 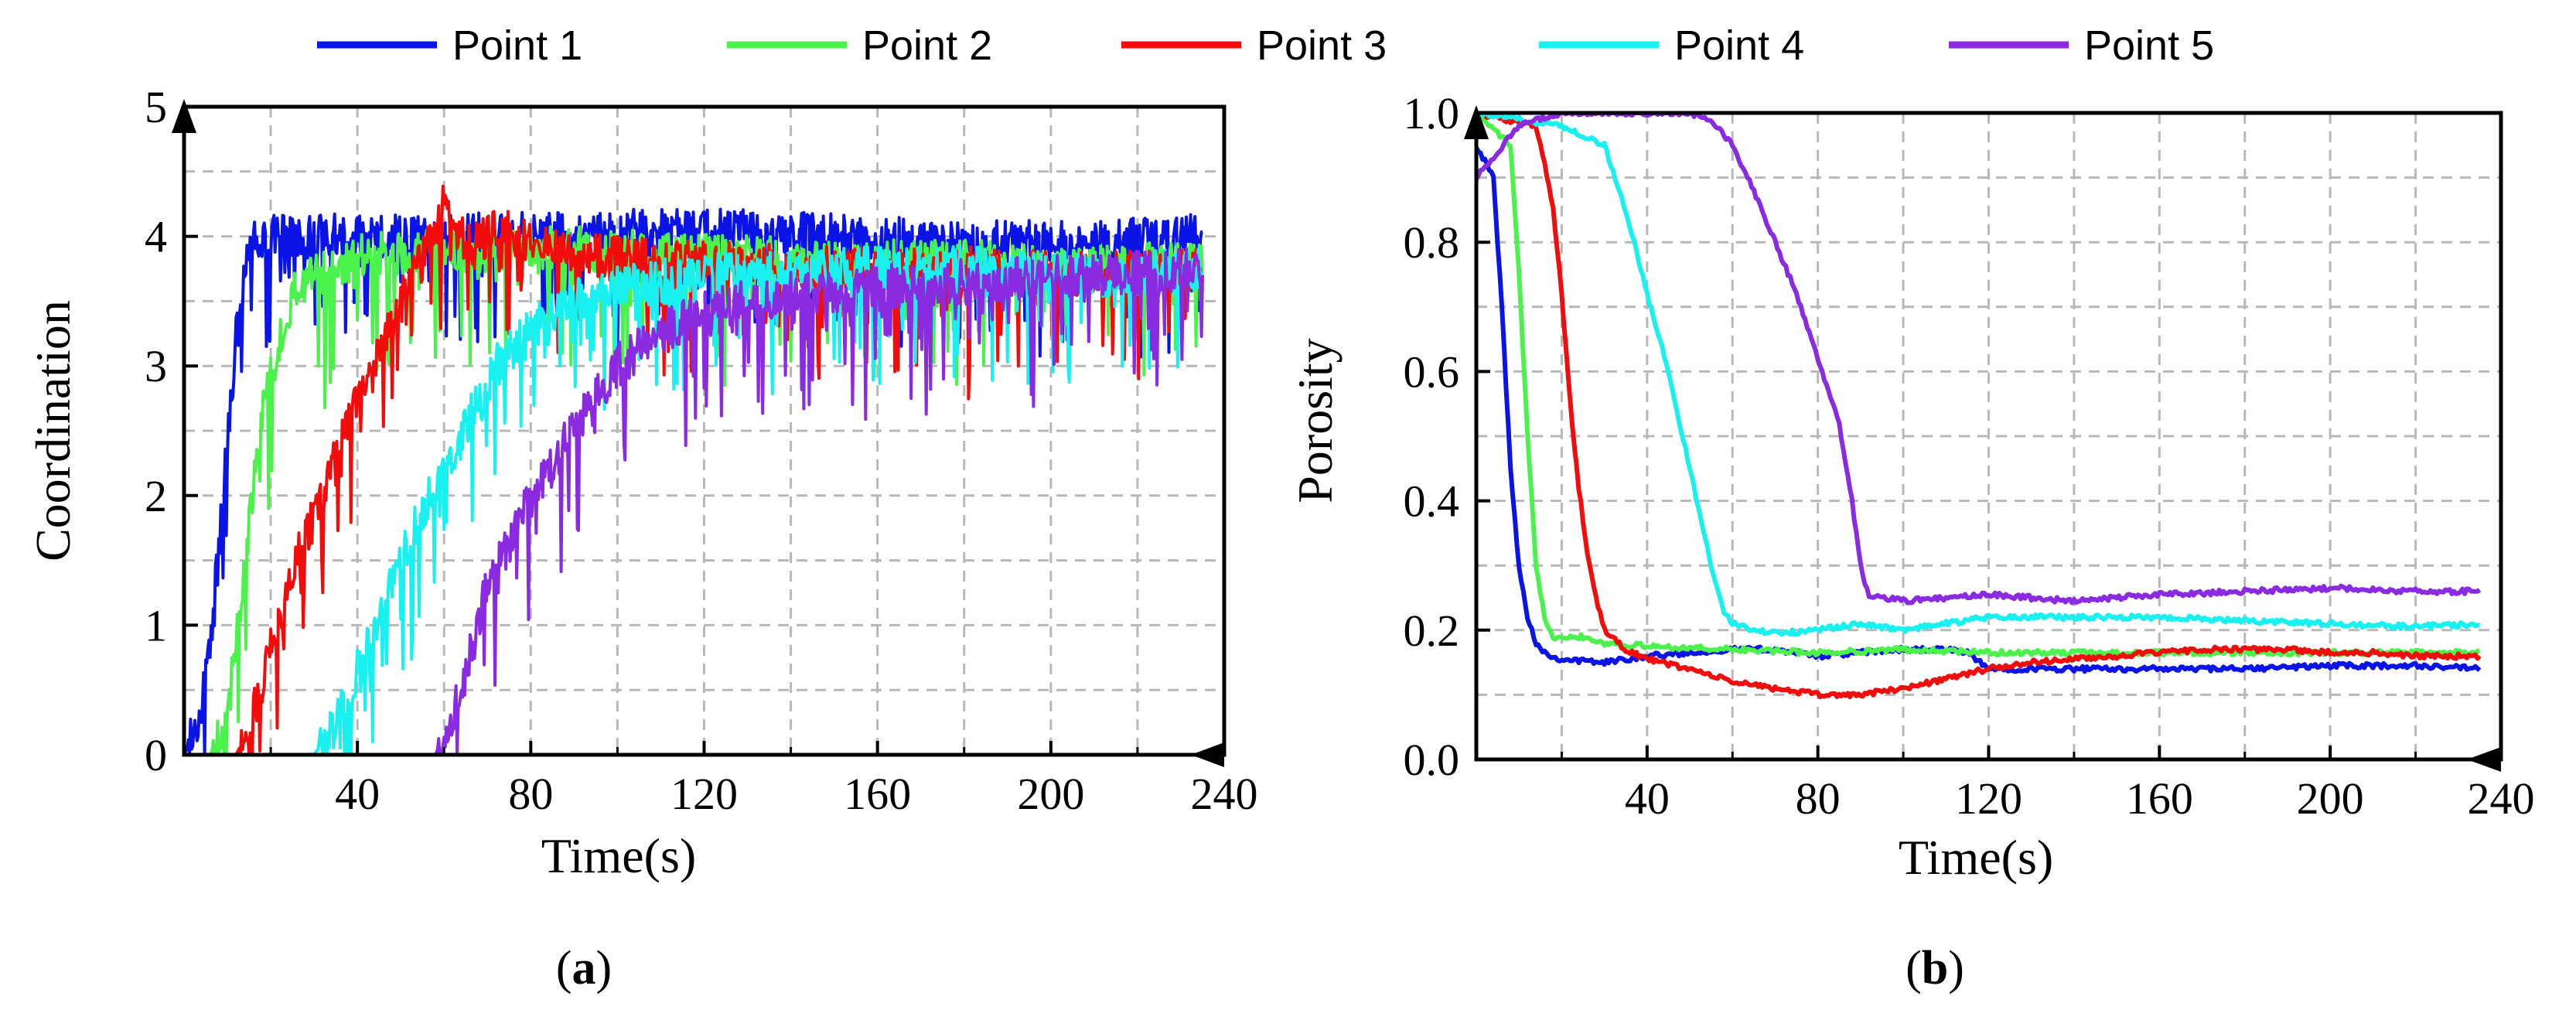 What do you see at coordinates (1935, 968) in the screenshot?
I see `panel-label-b: (b)` at bounding box center [1935, 968].